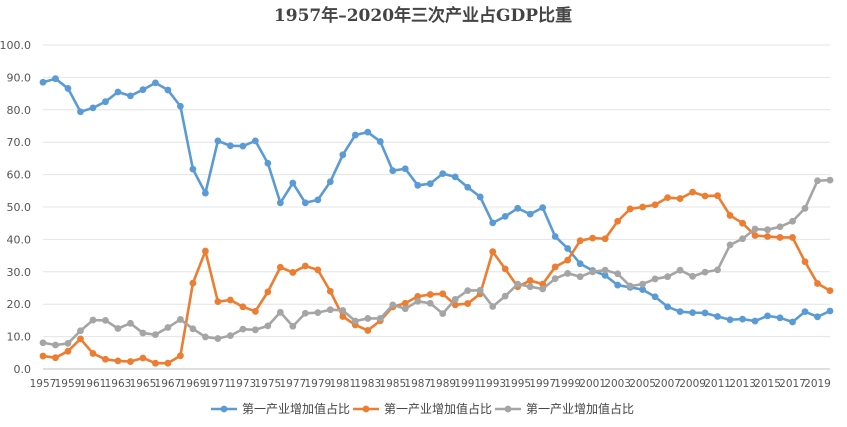 Image resolution: width=847 pixels, height=427 pixels. Describe the element at coordinates (717, 384) in the screenshot. I see `x-tick-label: 2011` at that location.